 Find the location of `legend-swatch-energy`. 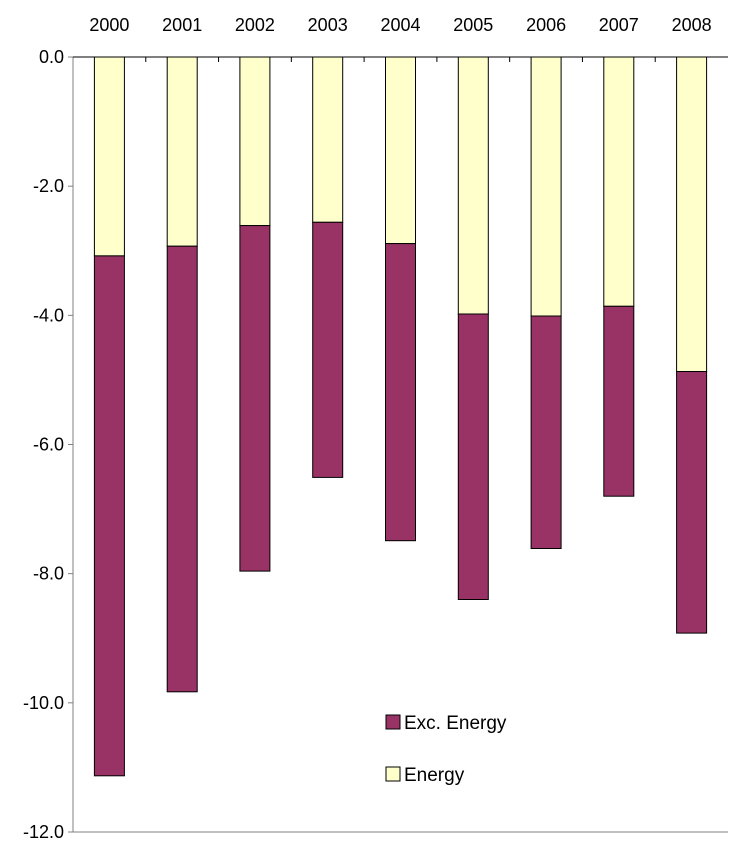

legend-swatch-energy is located at coordinates (393, 774).